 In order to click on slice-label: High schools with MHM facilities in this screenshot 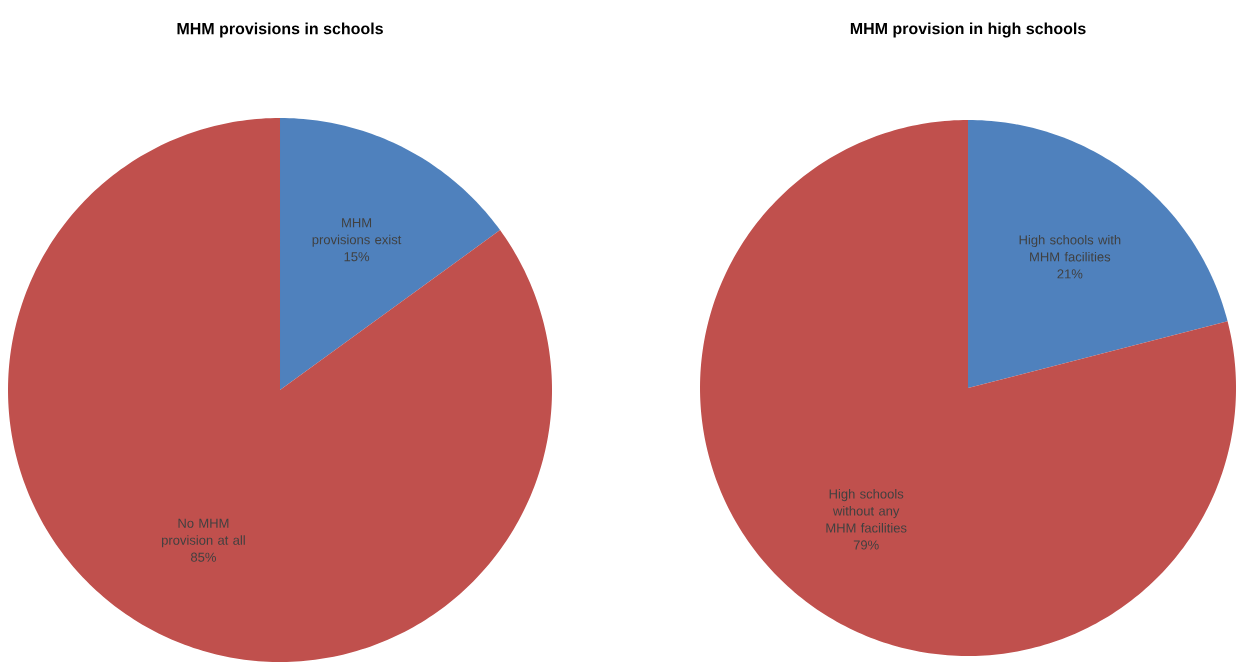, I will do `click(1070, 248)`.